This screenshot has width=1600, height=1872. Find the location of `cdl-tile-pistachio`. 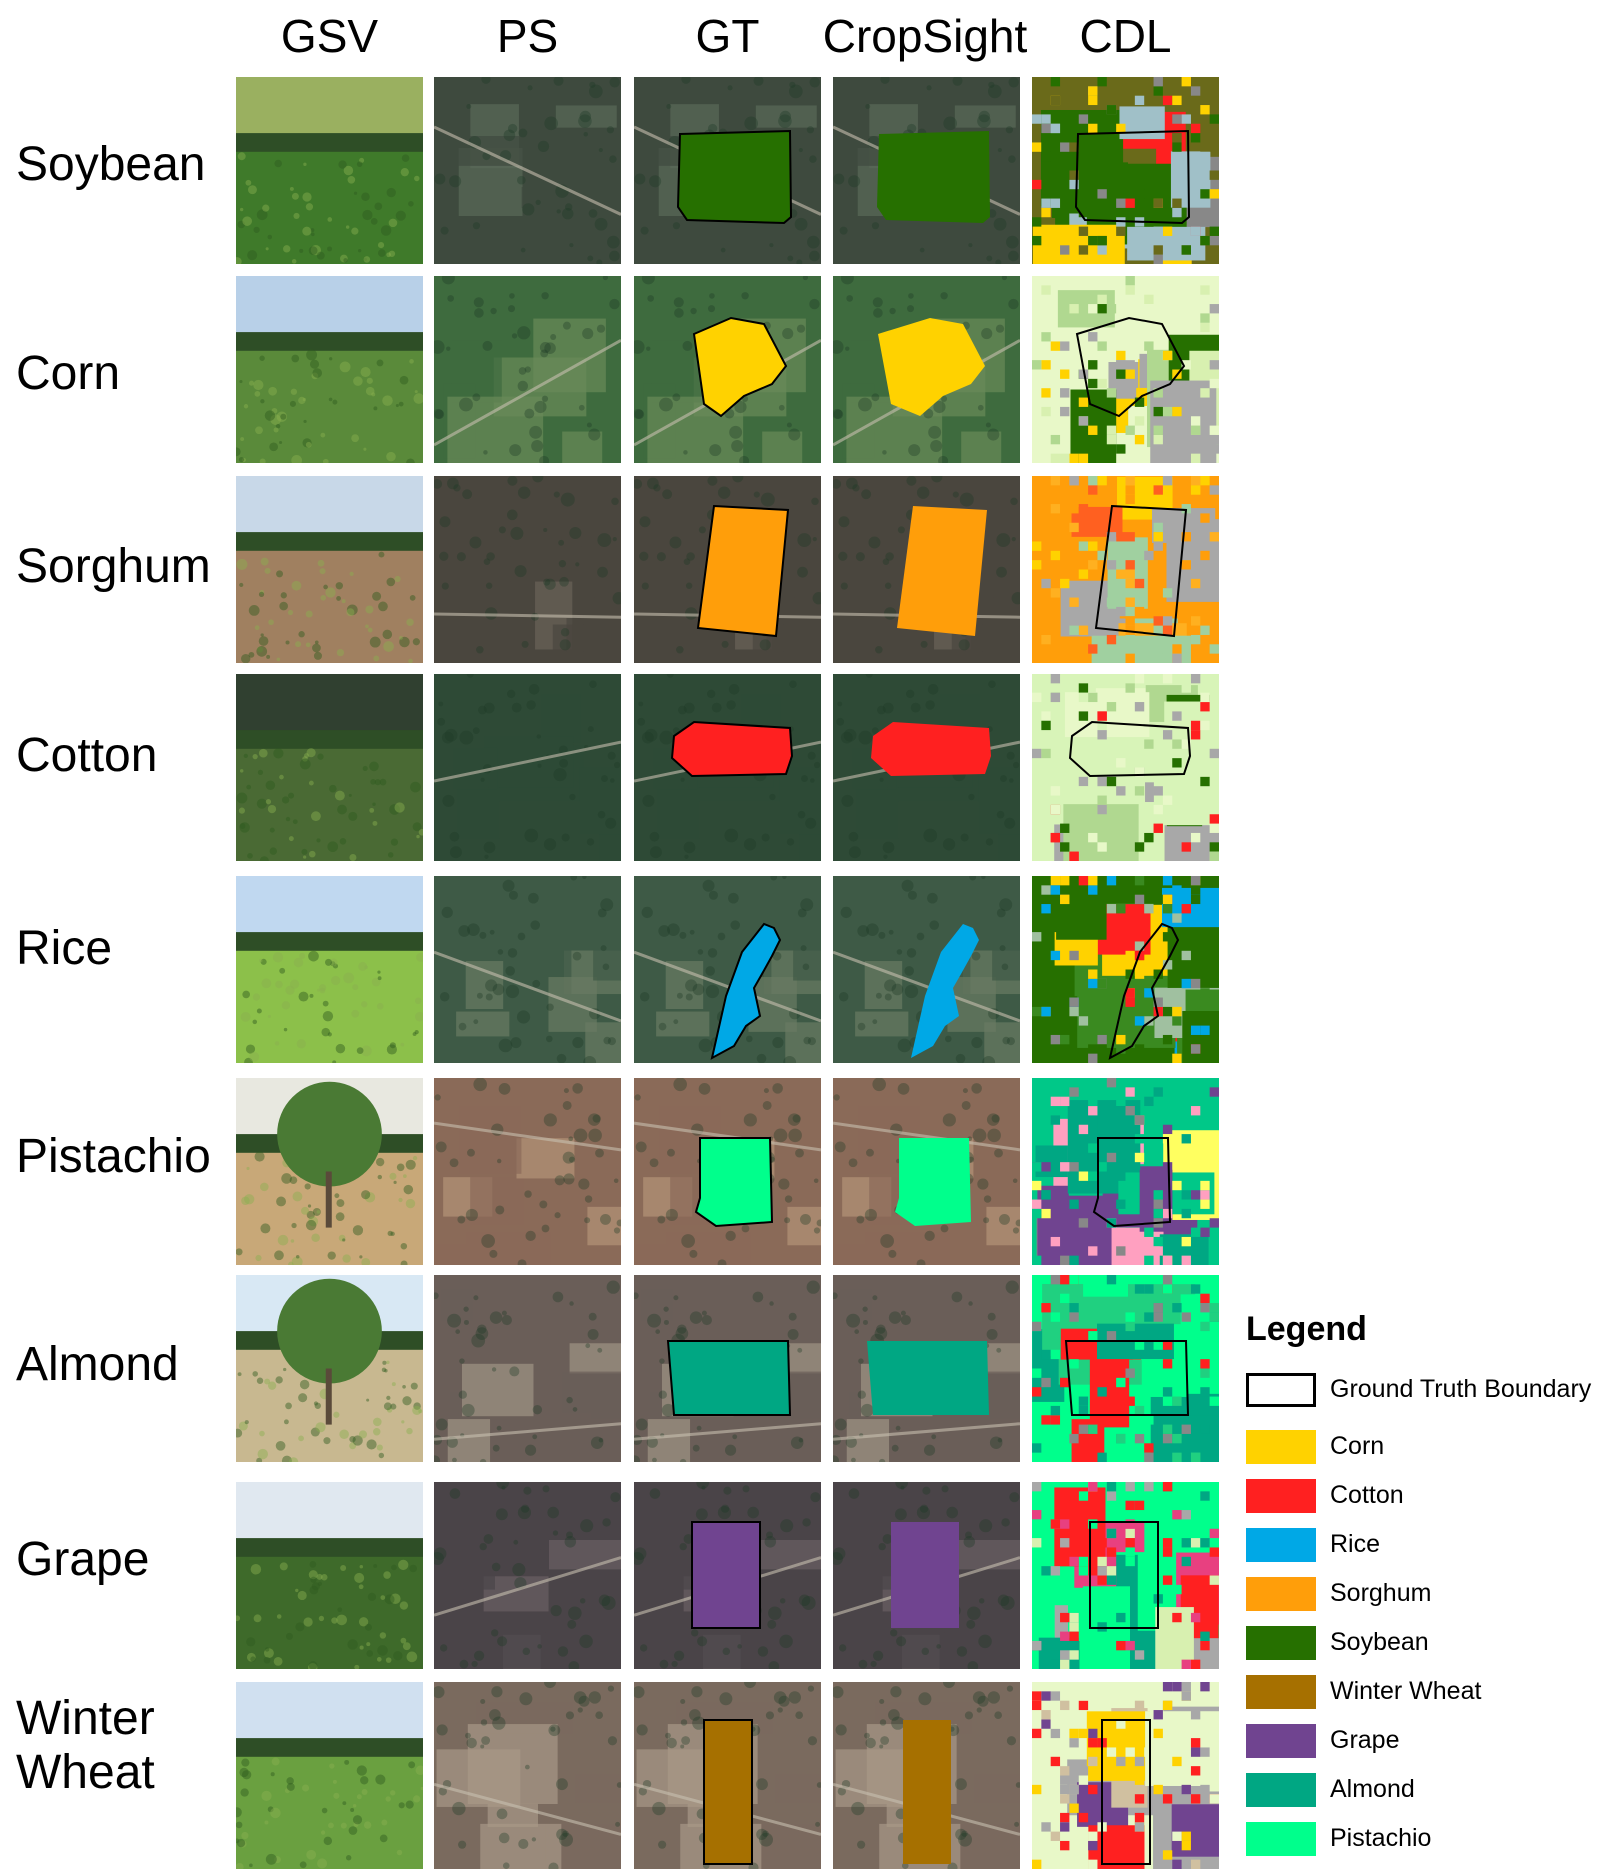

cdl-tile-pistachio is located at coordinates (1125, 1171).